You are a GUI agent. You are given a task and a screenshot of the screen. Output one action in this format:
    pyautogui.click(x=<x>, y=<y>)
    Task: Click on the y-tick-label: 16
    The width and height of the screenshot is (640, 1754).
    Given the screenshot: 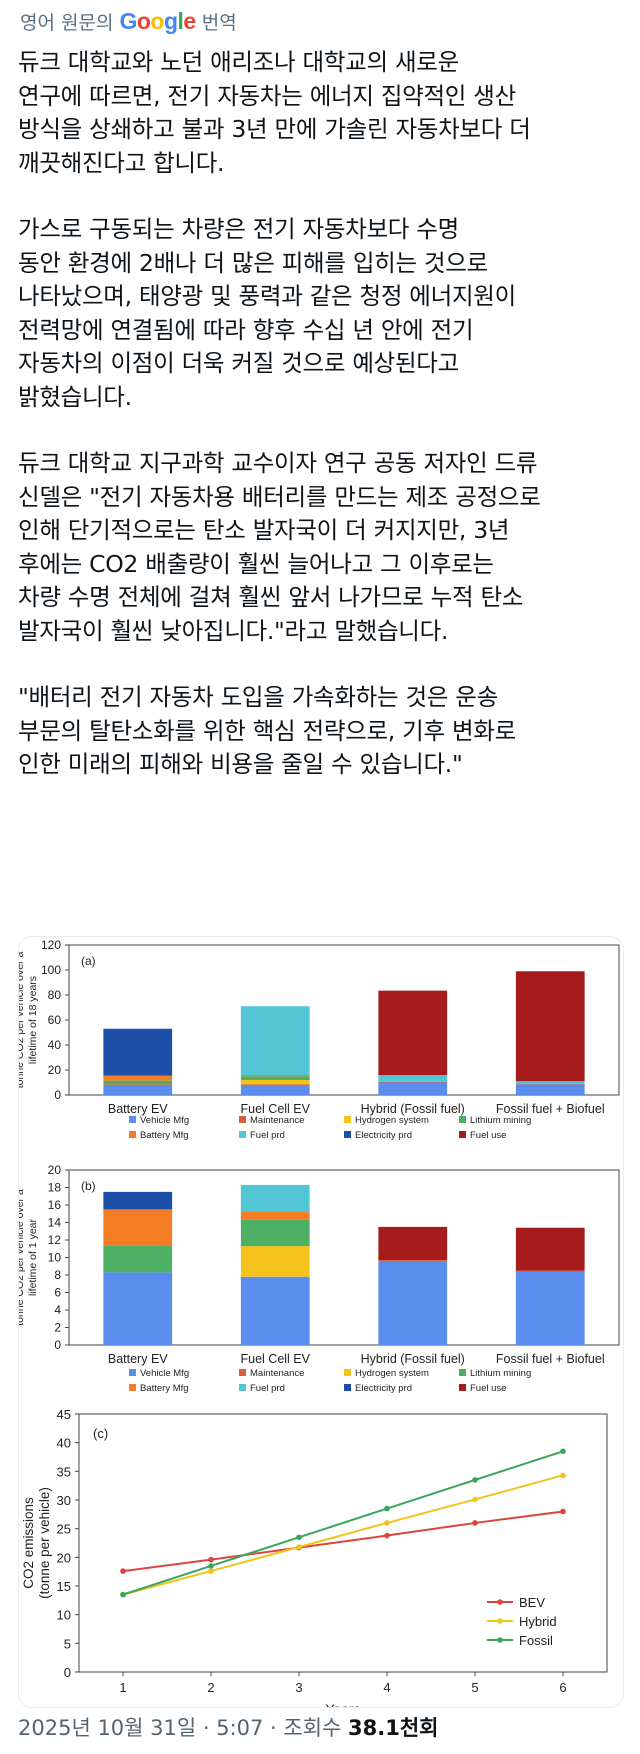 What is the action you would take?
    pyautogui.click(x=55, y=1205)
    